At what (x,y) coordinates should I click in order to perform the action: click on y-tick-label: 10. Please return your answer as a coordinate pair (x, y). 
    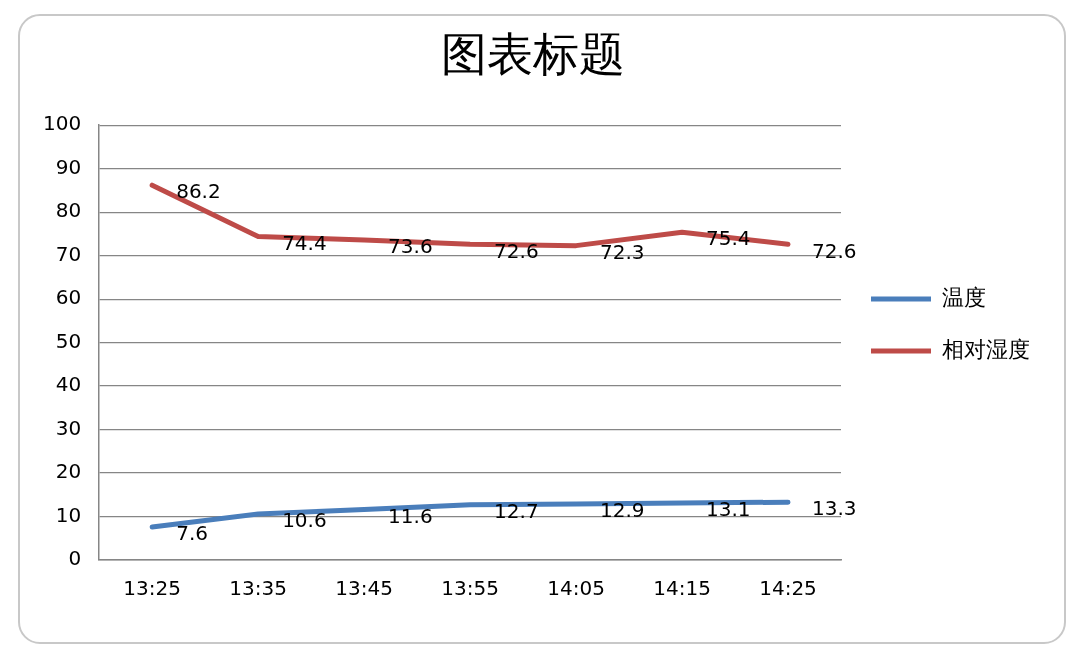
    Looking at the image, I should click on (68, 514).